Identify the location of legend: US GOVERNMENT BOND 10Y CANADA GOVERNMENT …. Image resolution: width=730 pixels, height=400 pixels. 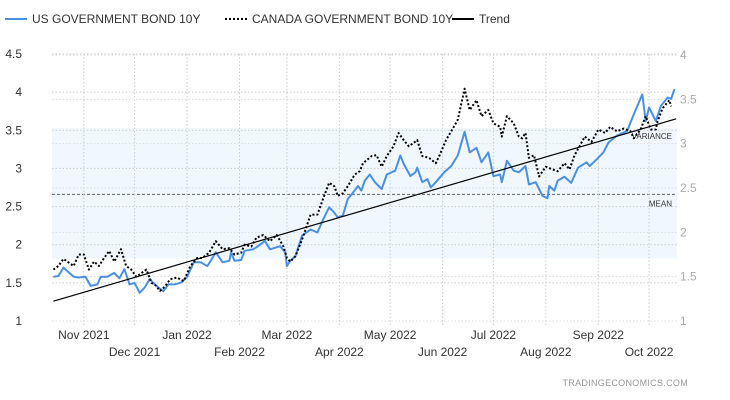
(257, 19).